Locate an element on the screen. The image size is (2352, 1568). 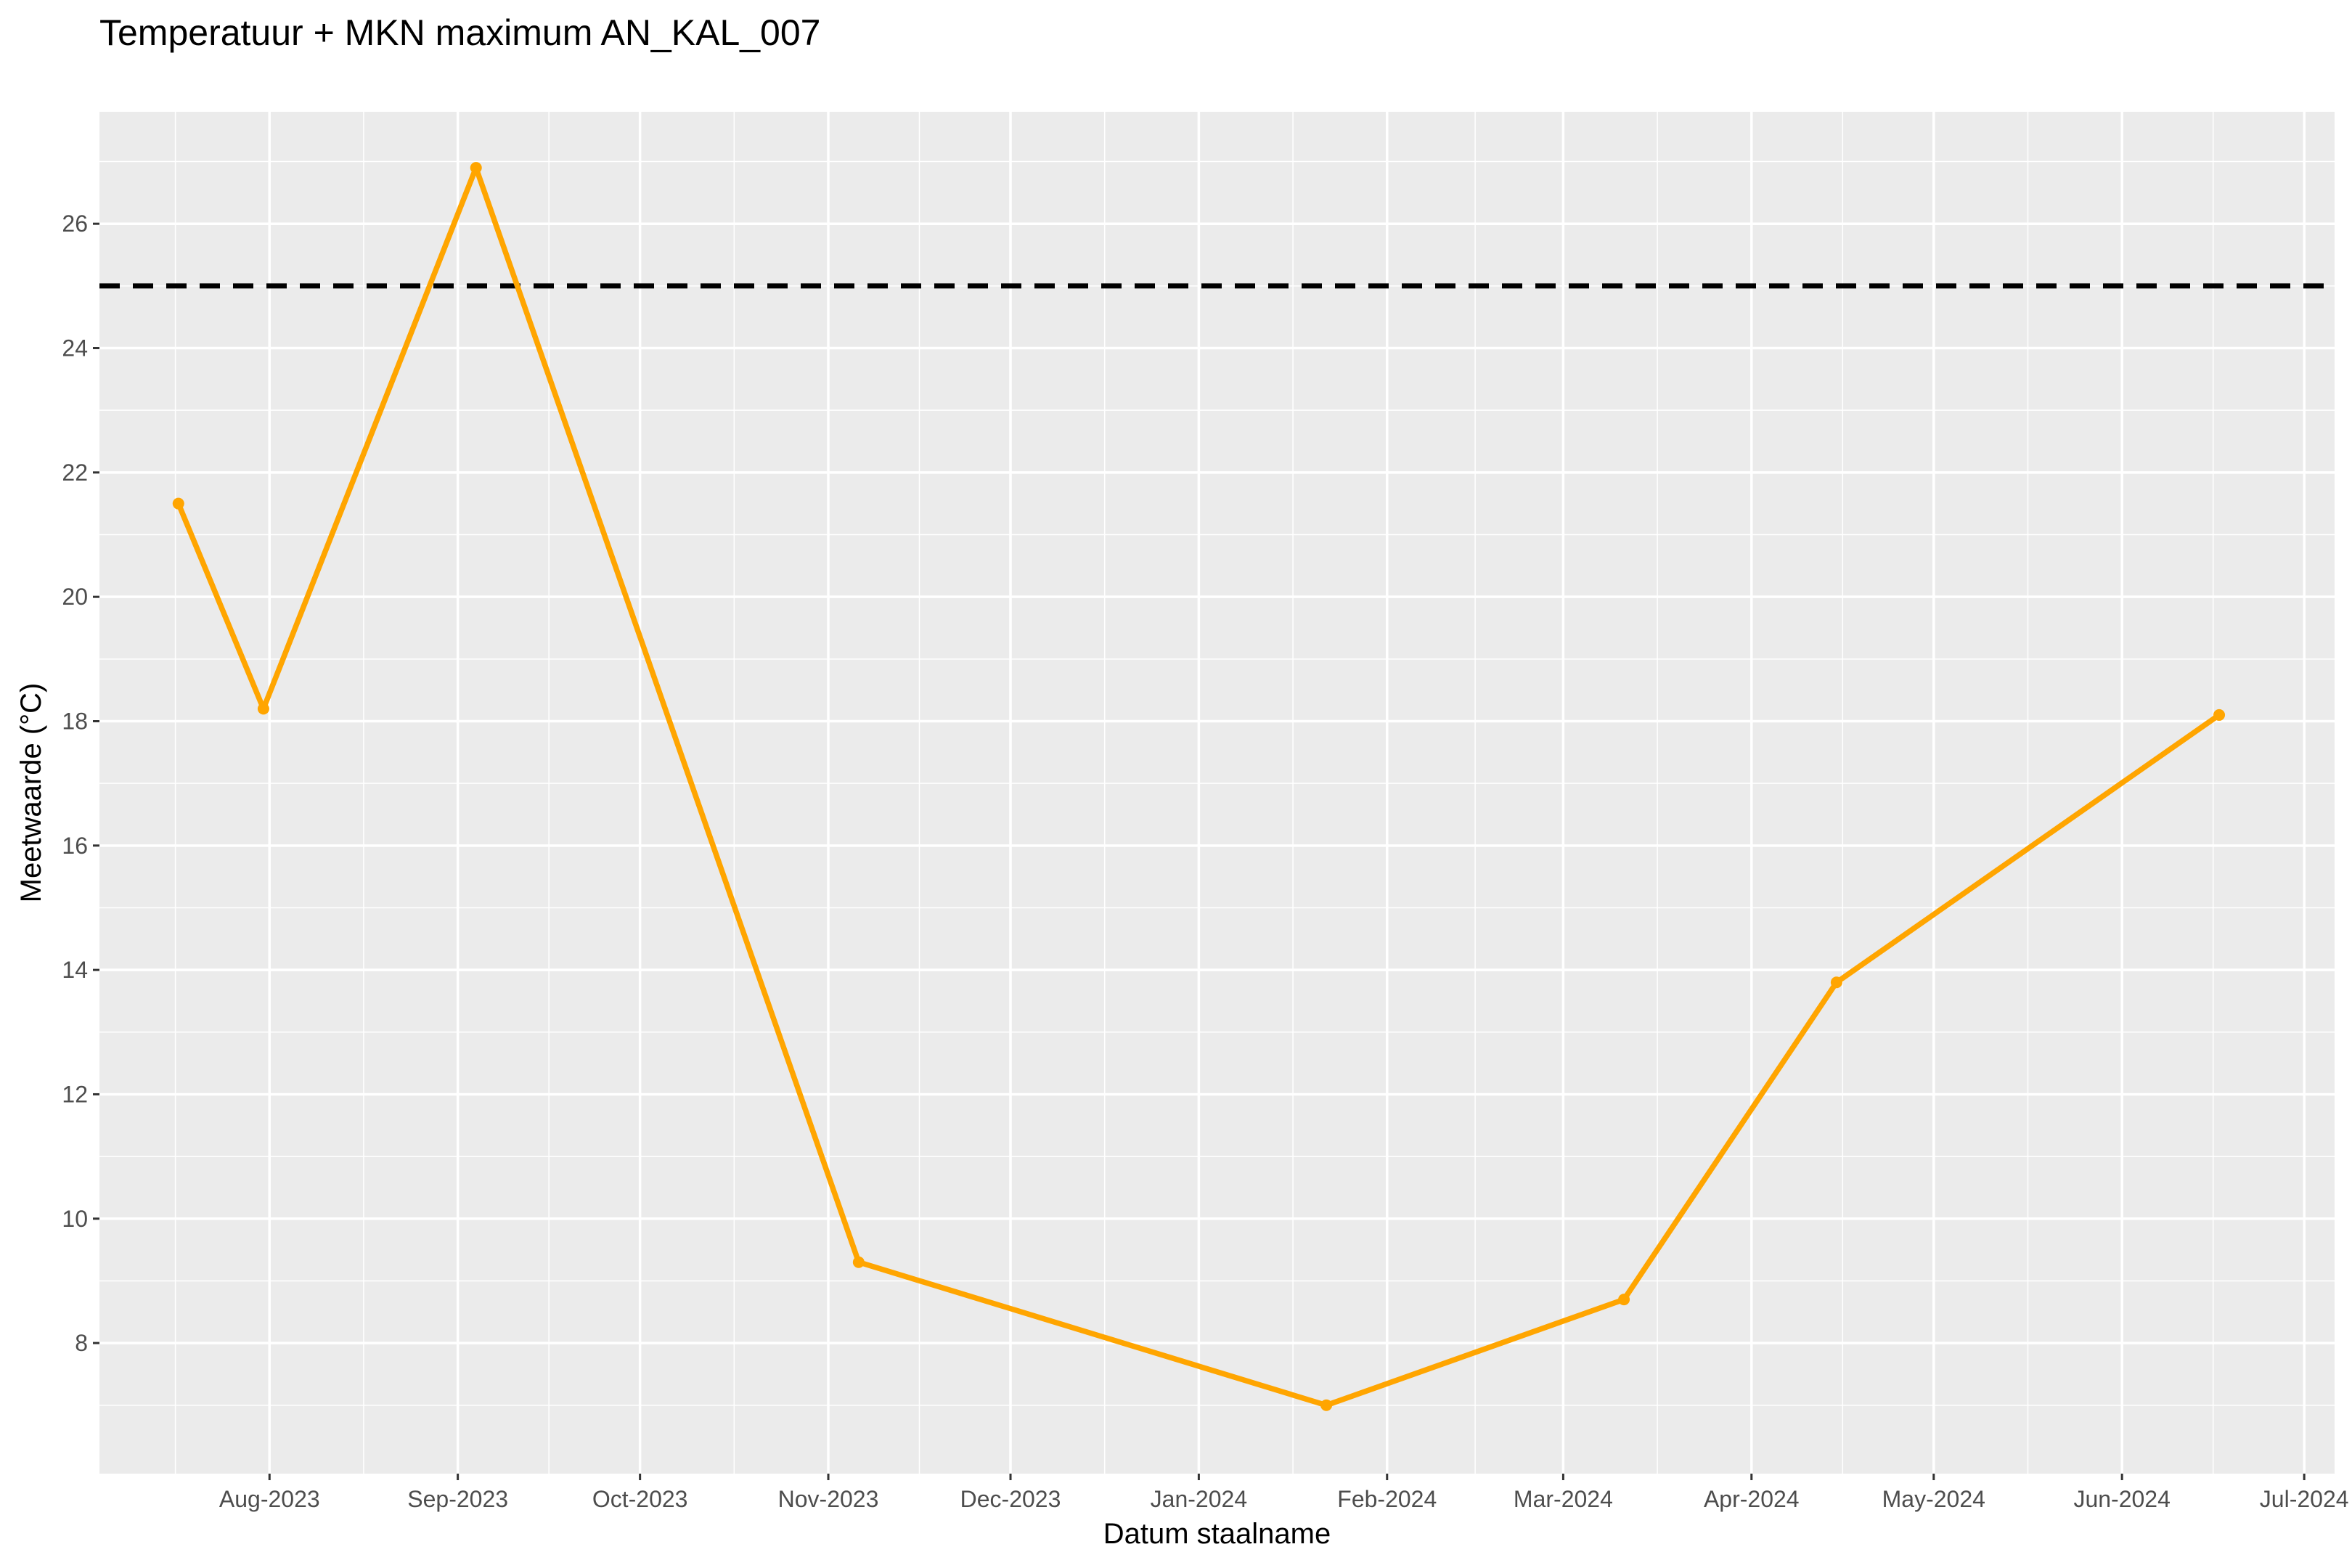
y-tick-label: 20 is located at coordinates (75, 597).